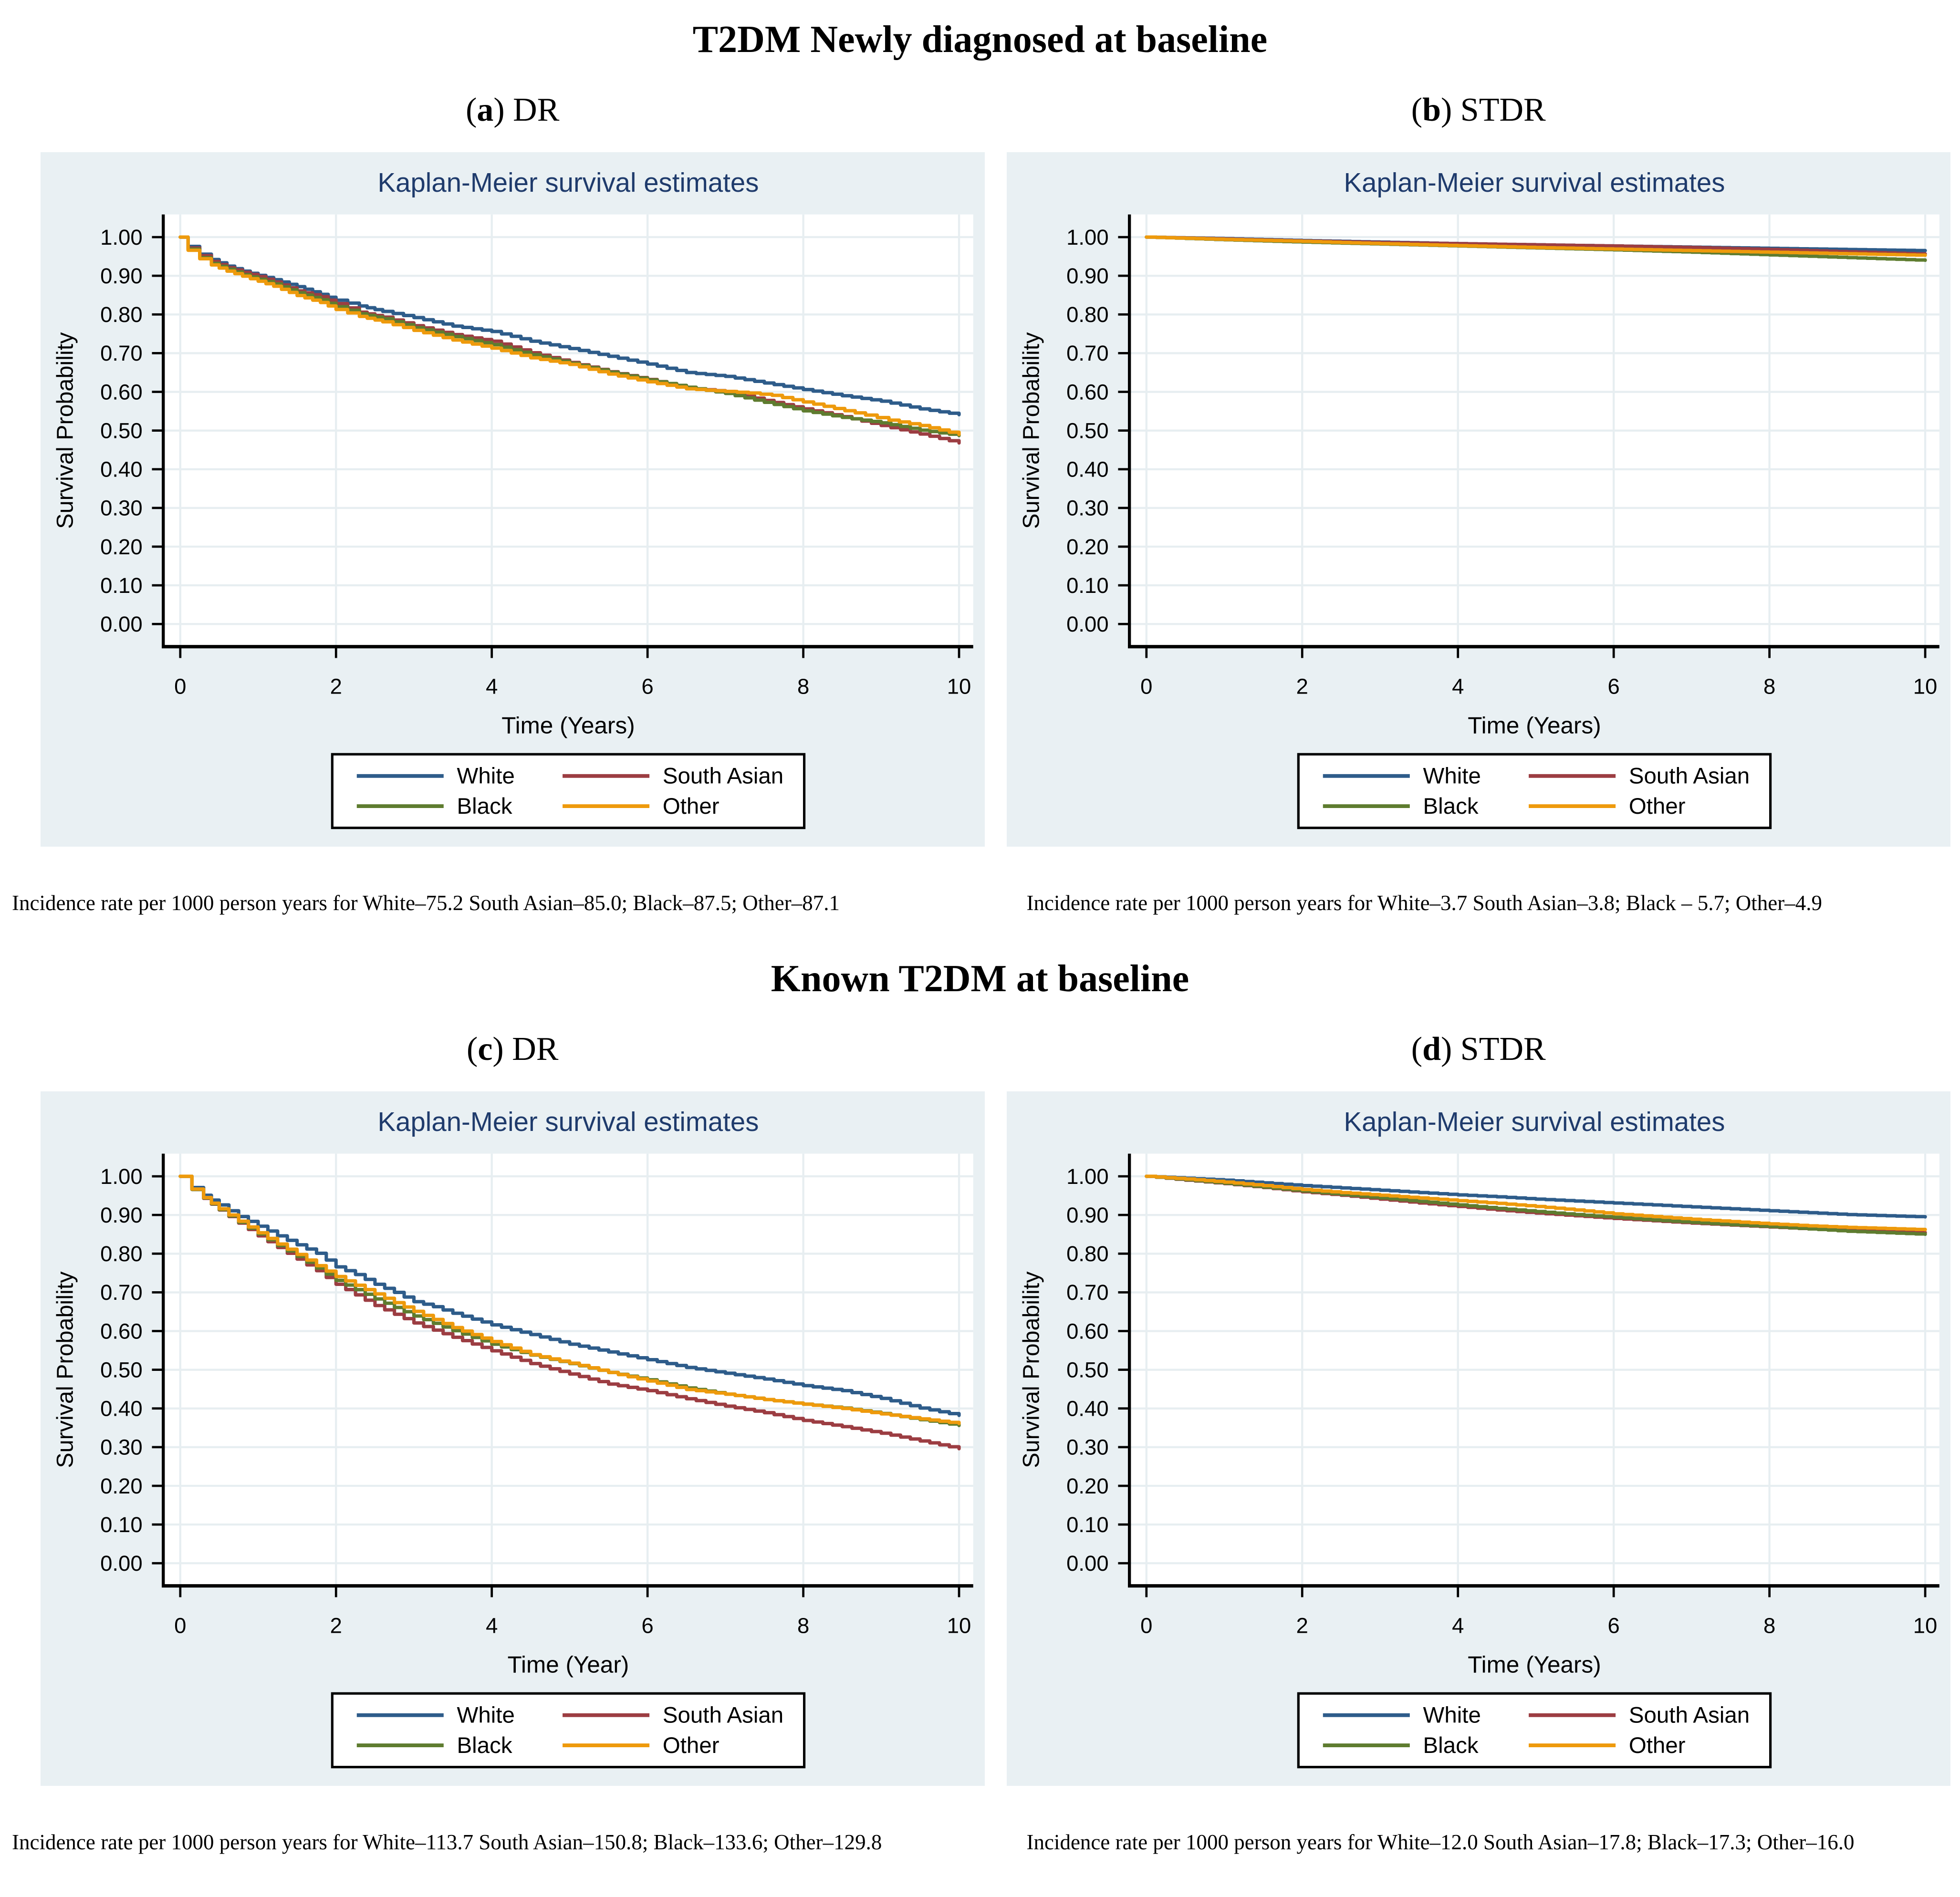 The height and width of the screenshot is (1897, 1960). Describe the element at coordinates (121, 1486) in the screenshot. I see `y-tick-label: 0.20` at that location.